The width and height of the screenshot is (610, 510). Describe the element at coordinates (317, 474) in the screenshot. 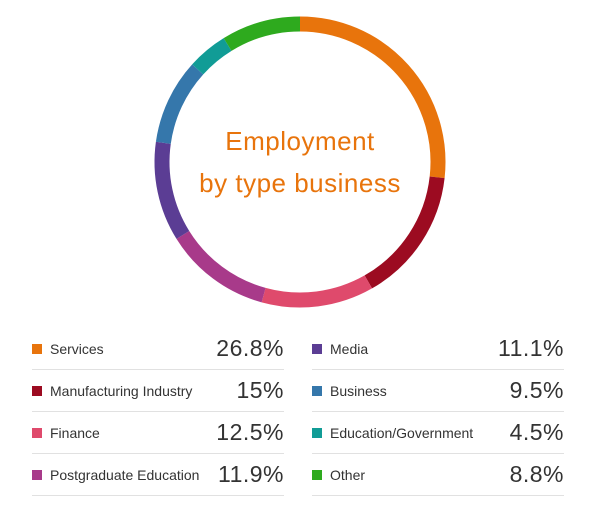

I see `legend-swatch-other` at that location.